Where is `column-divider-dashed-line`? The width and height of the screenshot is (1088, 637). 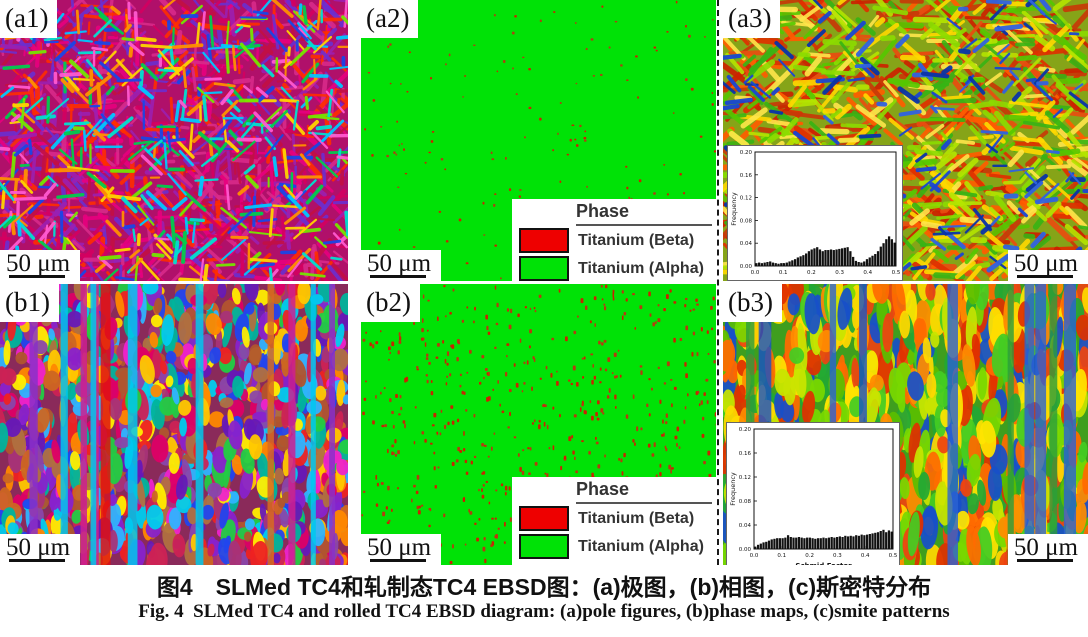
column-divider-dashed-line is located at coordinates (718, 282).